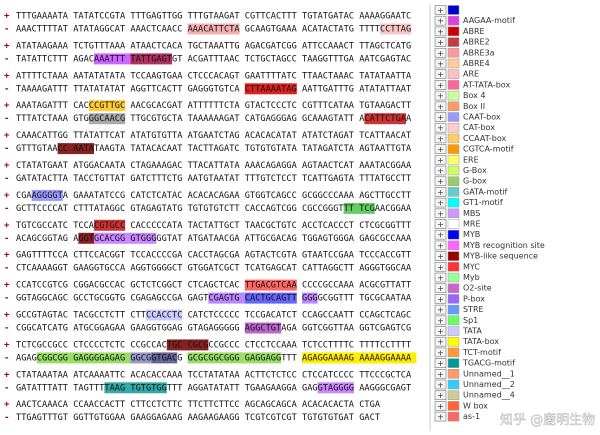  Describe the element at coordinates (484, 138) in the screenshot. I see `legend-label: CCAAT-box` at that location.